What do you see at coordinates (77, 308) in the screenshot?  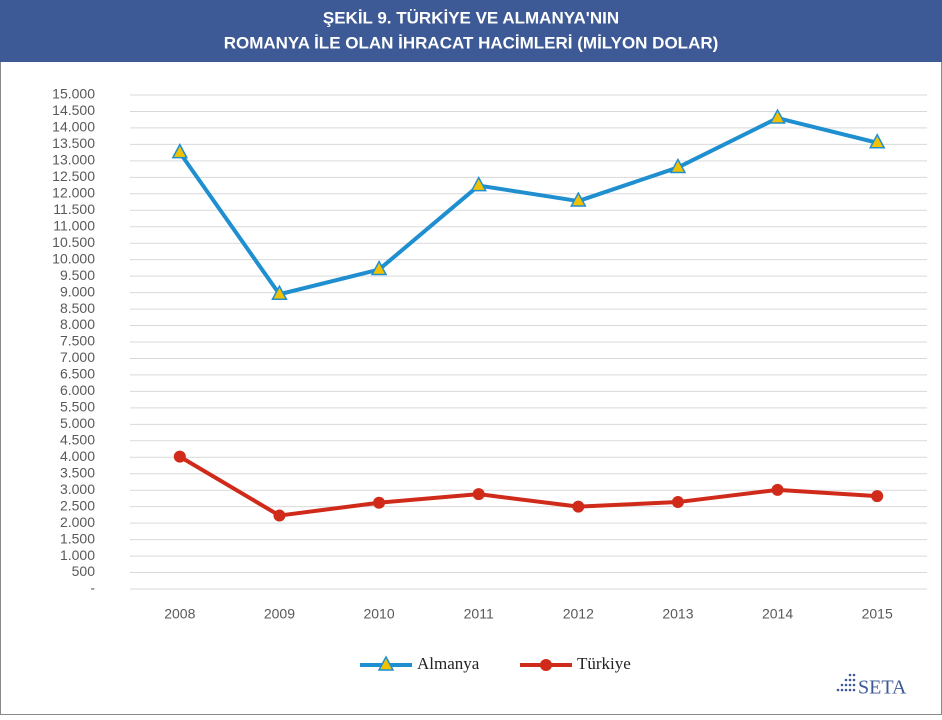 I see `y-tick-label: 8.500` at bounding box center [77, 308].